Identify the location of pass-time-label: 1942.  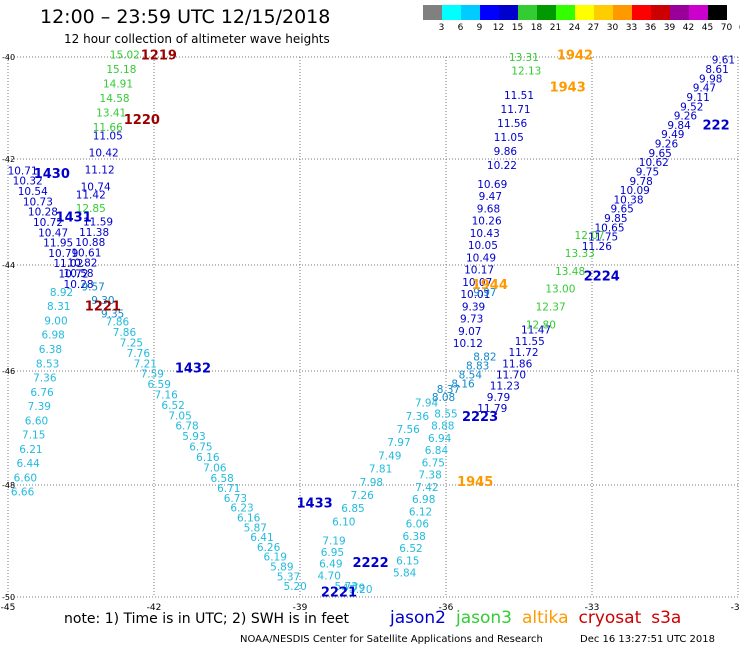
(575, 55).